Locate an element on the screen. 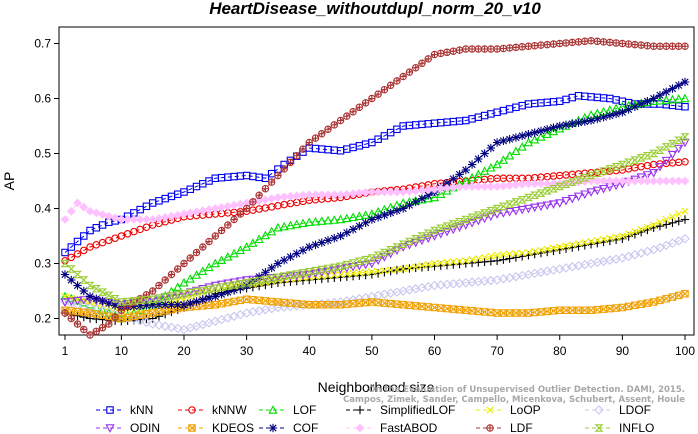 The height and width of the screenshot is (434, 698). legend-item-fastabod: FastABOD is located at coordinates (392, 427).